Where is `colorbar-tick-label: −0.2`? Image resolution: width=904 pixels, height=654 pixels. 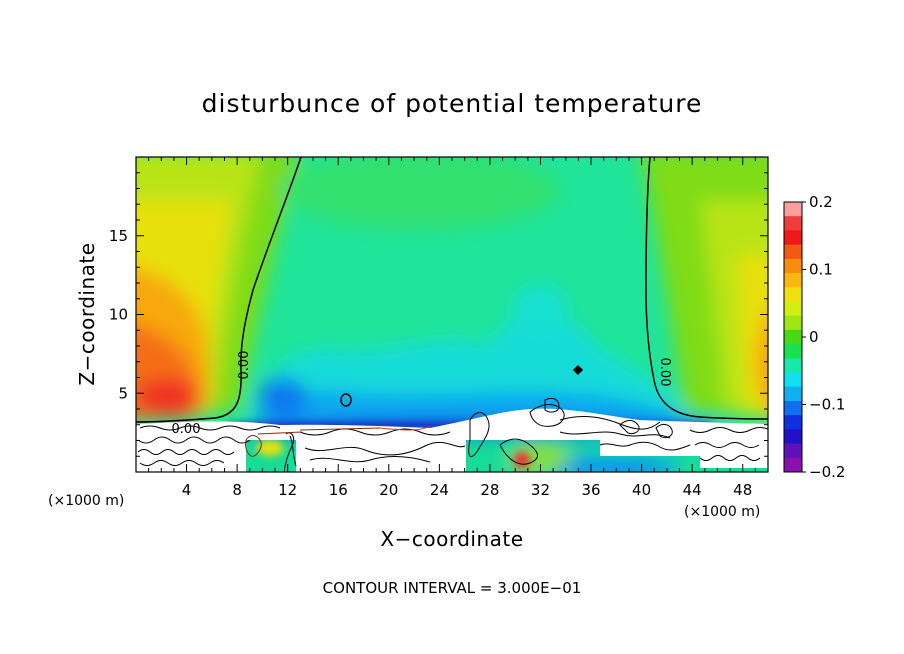
colorbar-tick-label: −0.2 is located at coordinates (827, 472).